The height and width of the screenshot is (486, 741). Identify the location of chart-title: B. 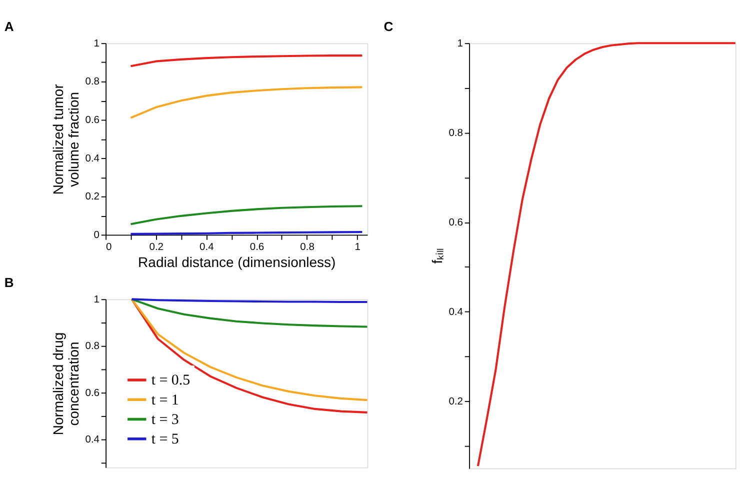
(9, 282).